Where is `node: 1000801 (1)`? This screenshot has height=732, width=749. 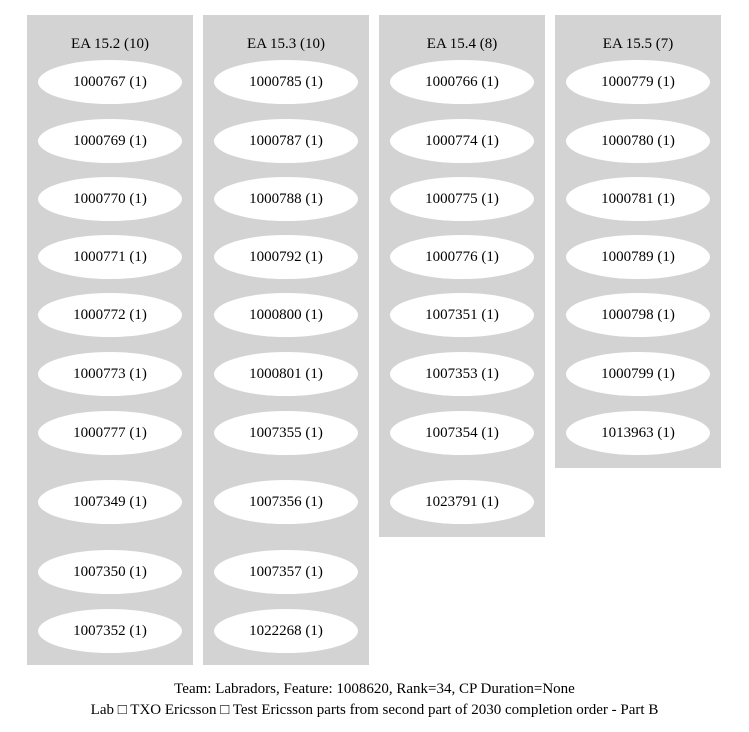
node: 1000801 (1) is located at coordinates (286, 374).